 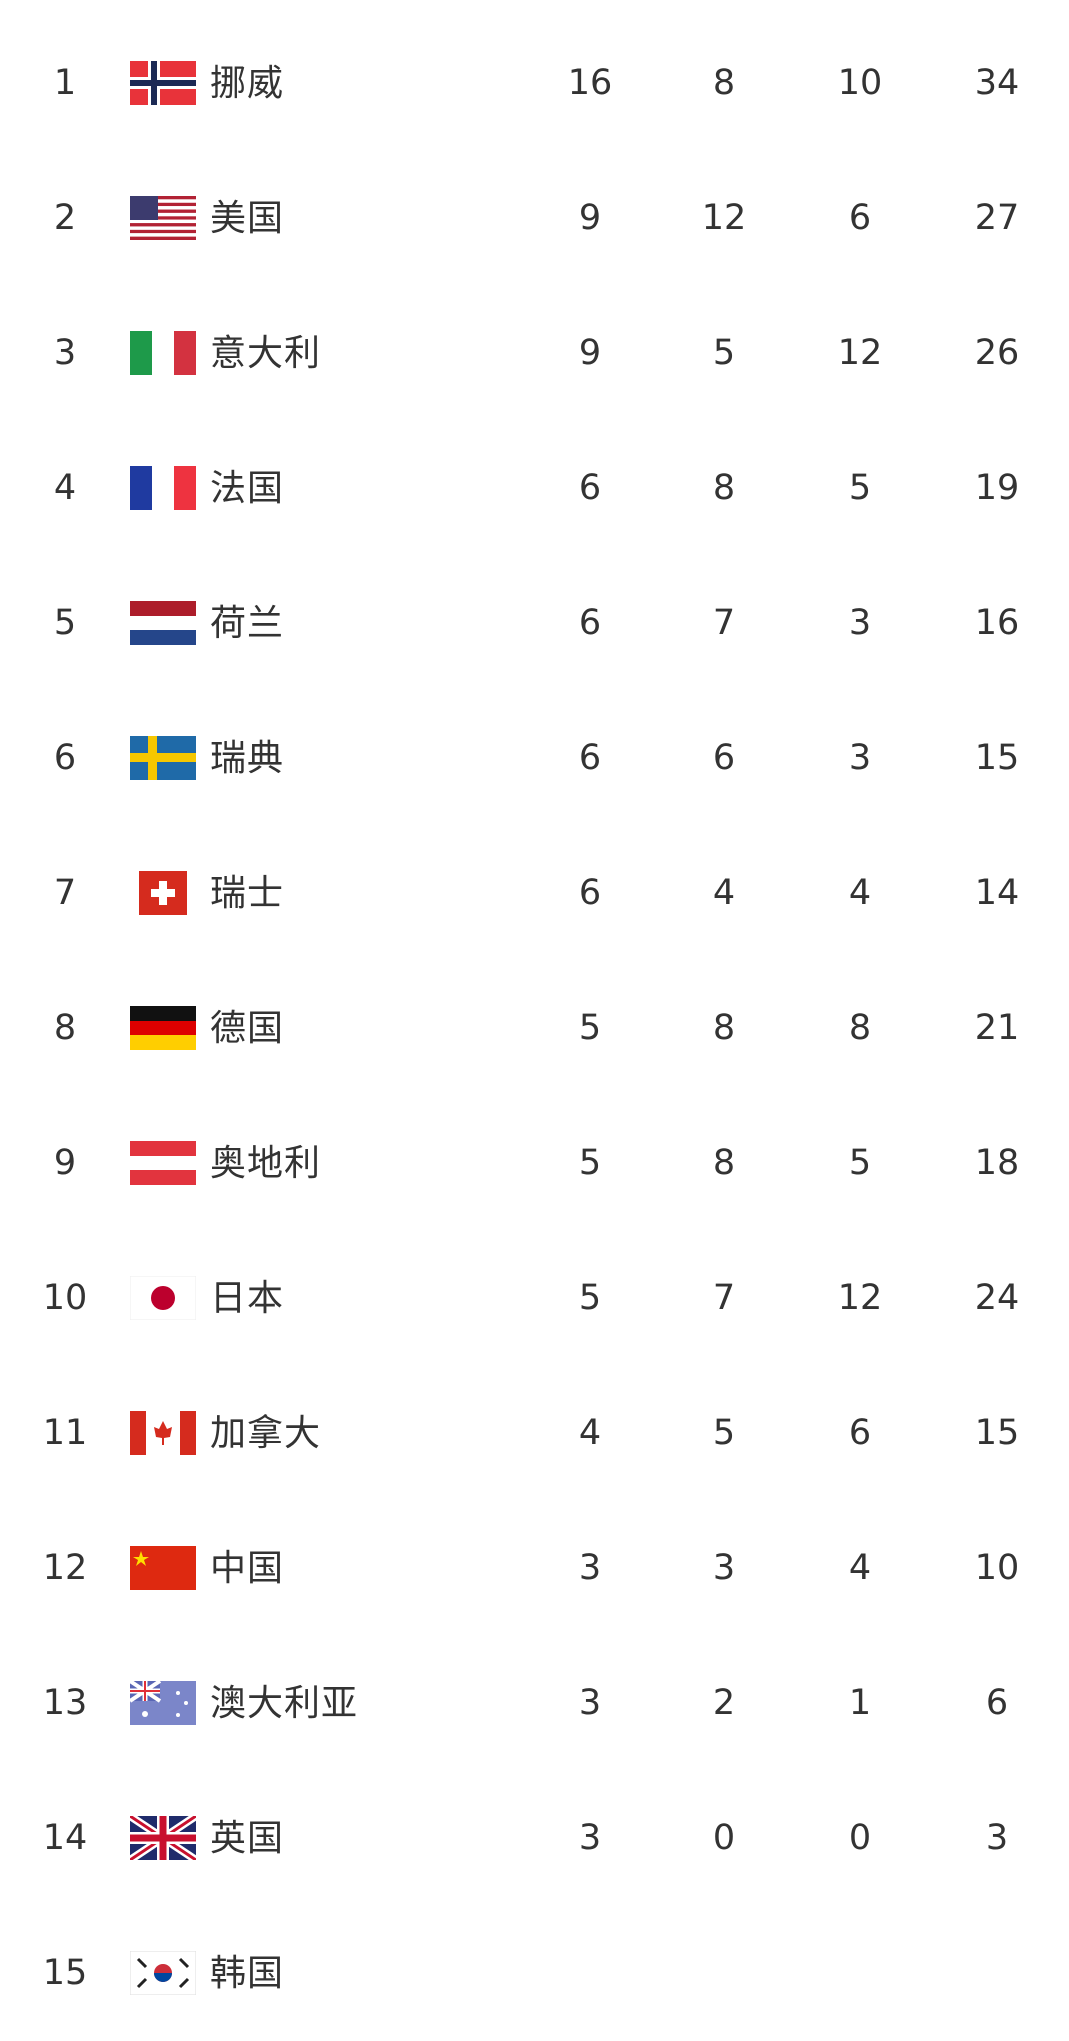 What do you see at coordinates (534, 1568) in the screenshot?
I see `table-row: 12 中国 3 3 4 10` at bounding box center [534, 1568].